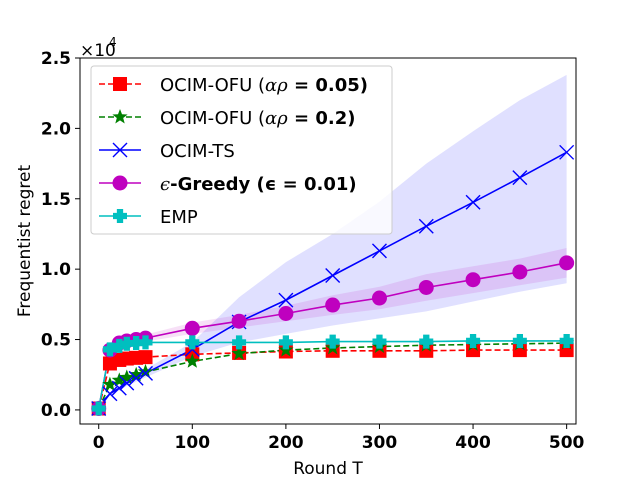  What do you see at coordinates (179, 217) in the screenshot?
I see `legend-label: EMP` at bounding box center [179, 217].